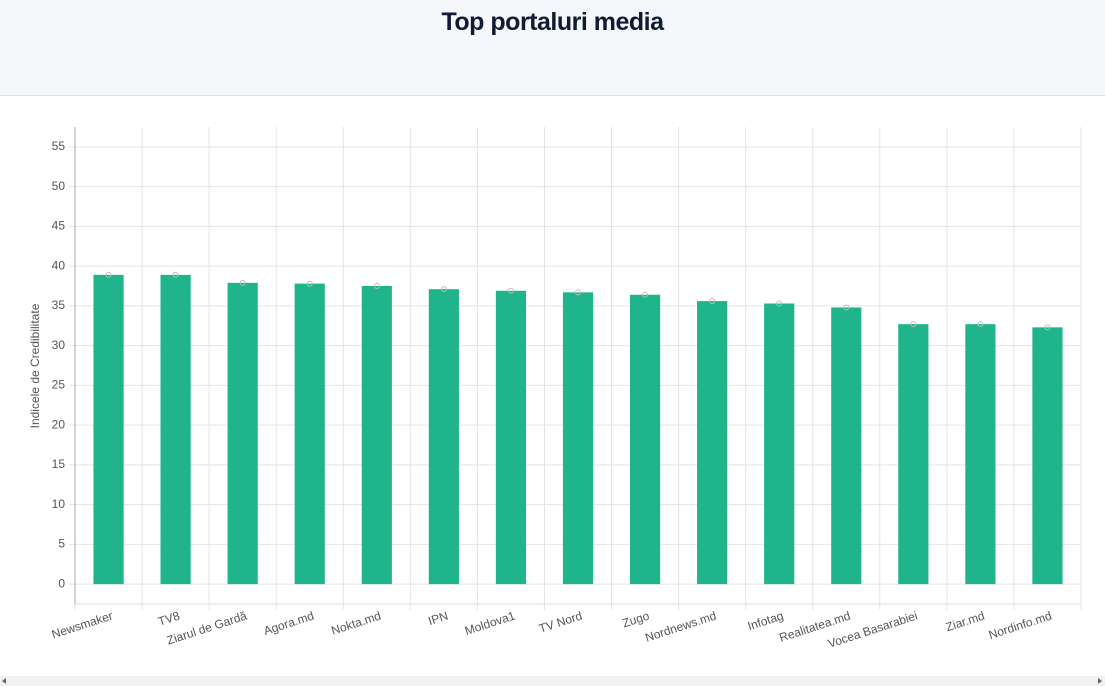 This screenshot has width=1105, height=686. Describe the element at coordinates (59, 464) in the screenshot. I see `y-tick-label: 15` at that location.